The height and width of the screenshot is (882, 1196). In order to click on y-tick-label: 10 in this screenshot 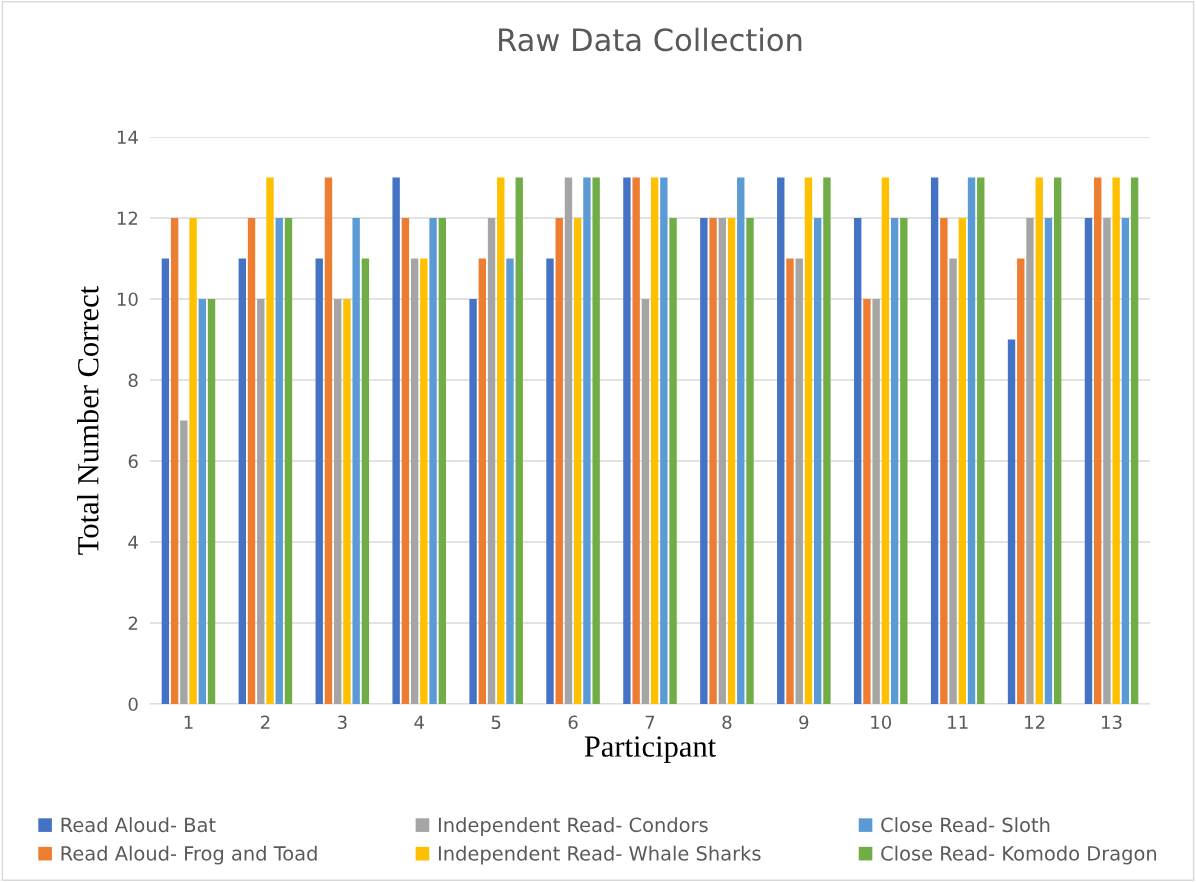, I will do `click(127, 299)`.